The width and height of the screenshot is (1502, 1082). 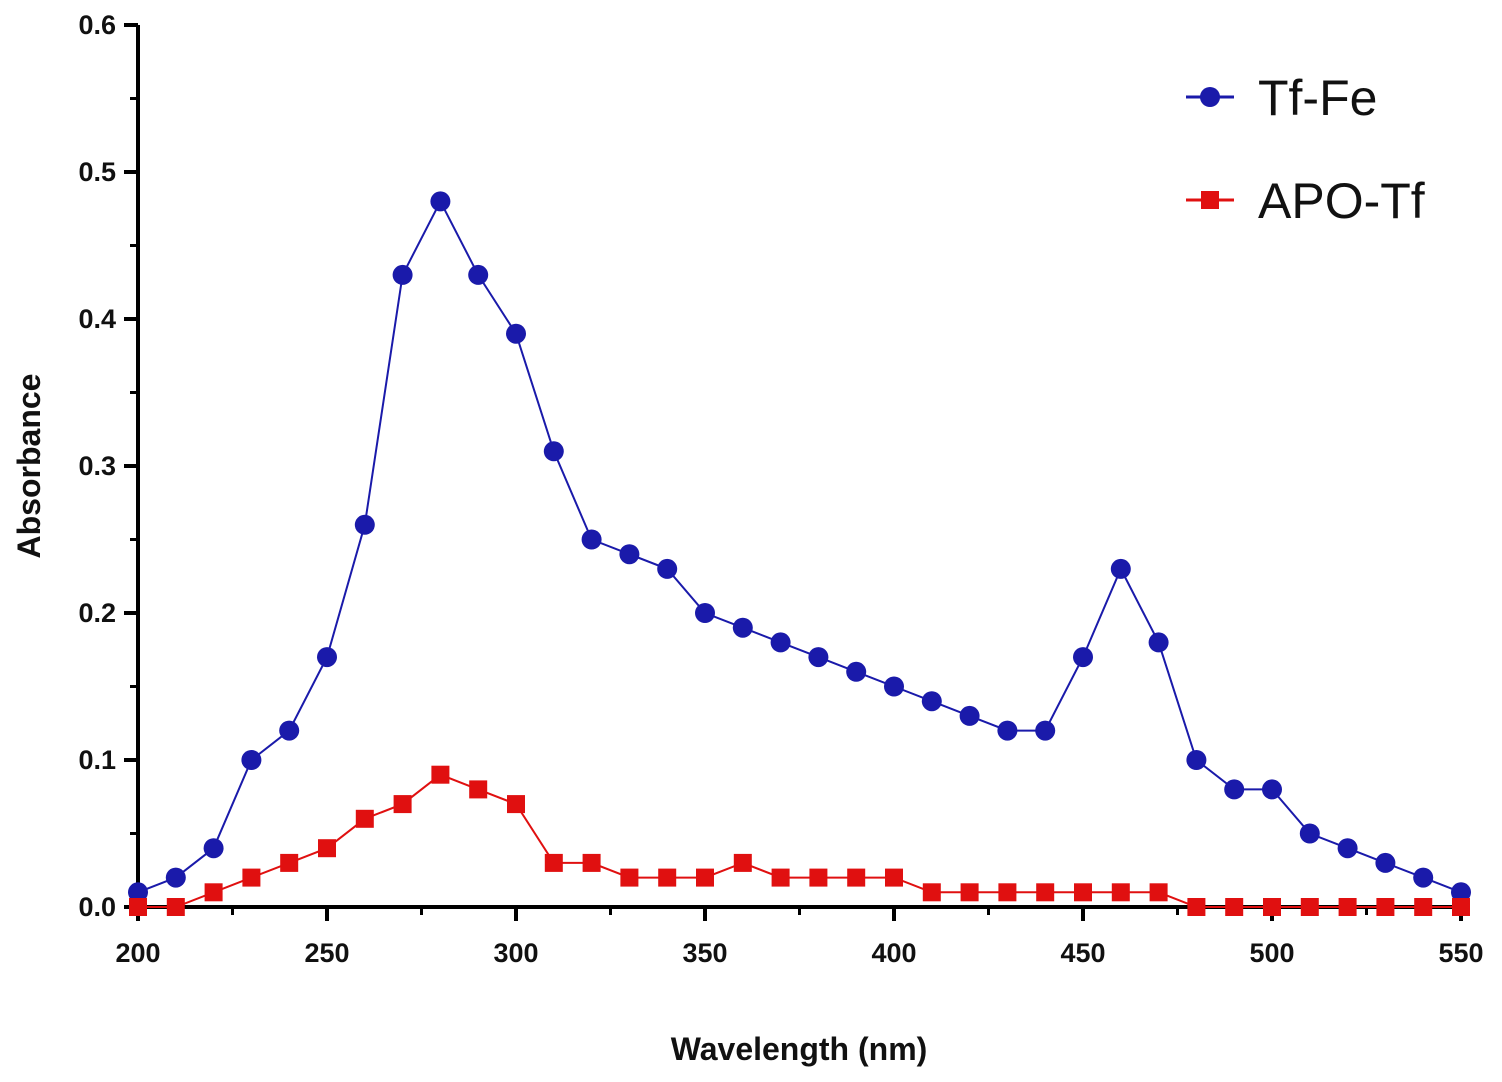 I want to click on x-tick-label: 550, so click(x=1460, y=953).